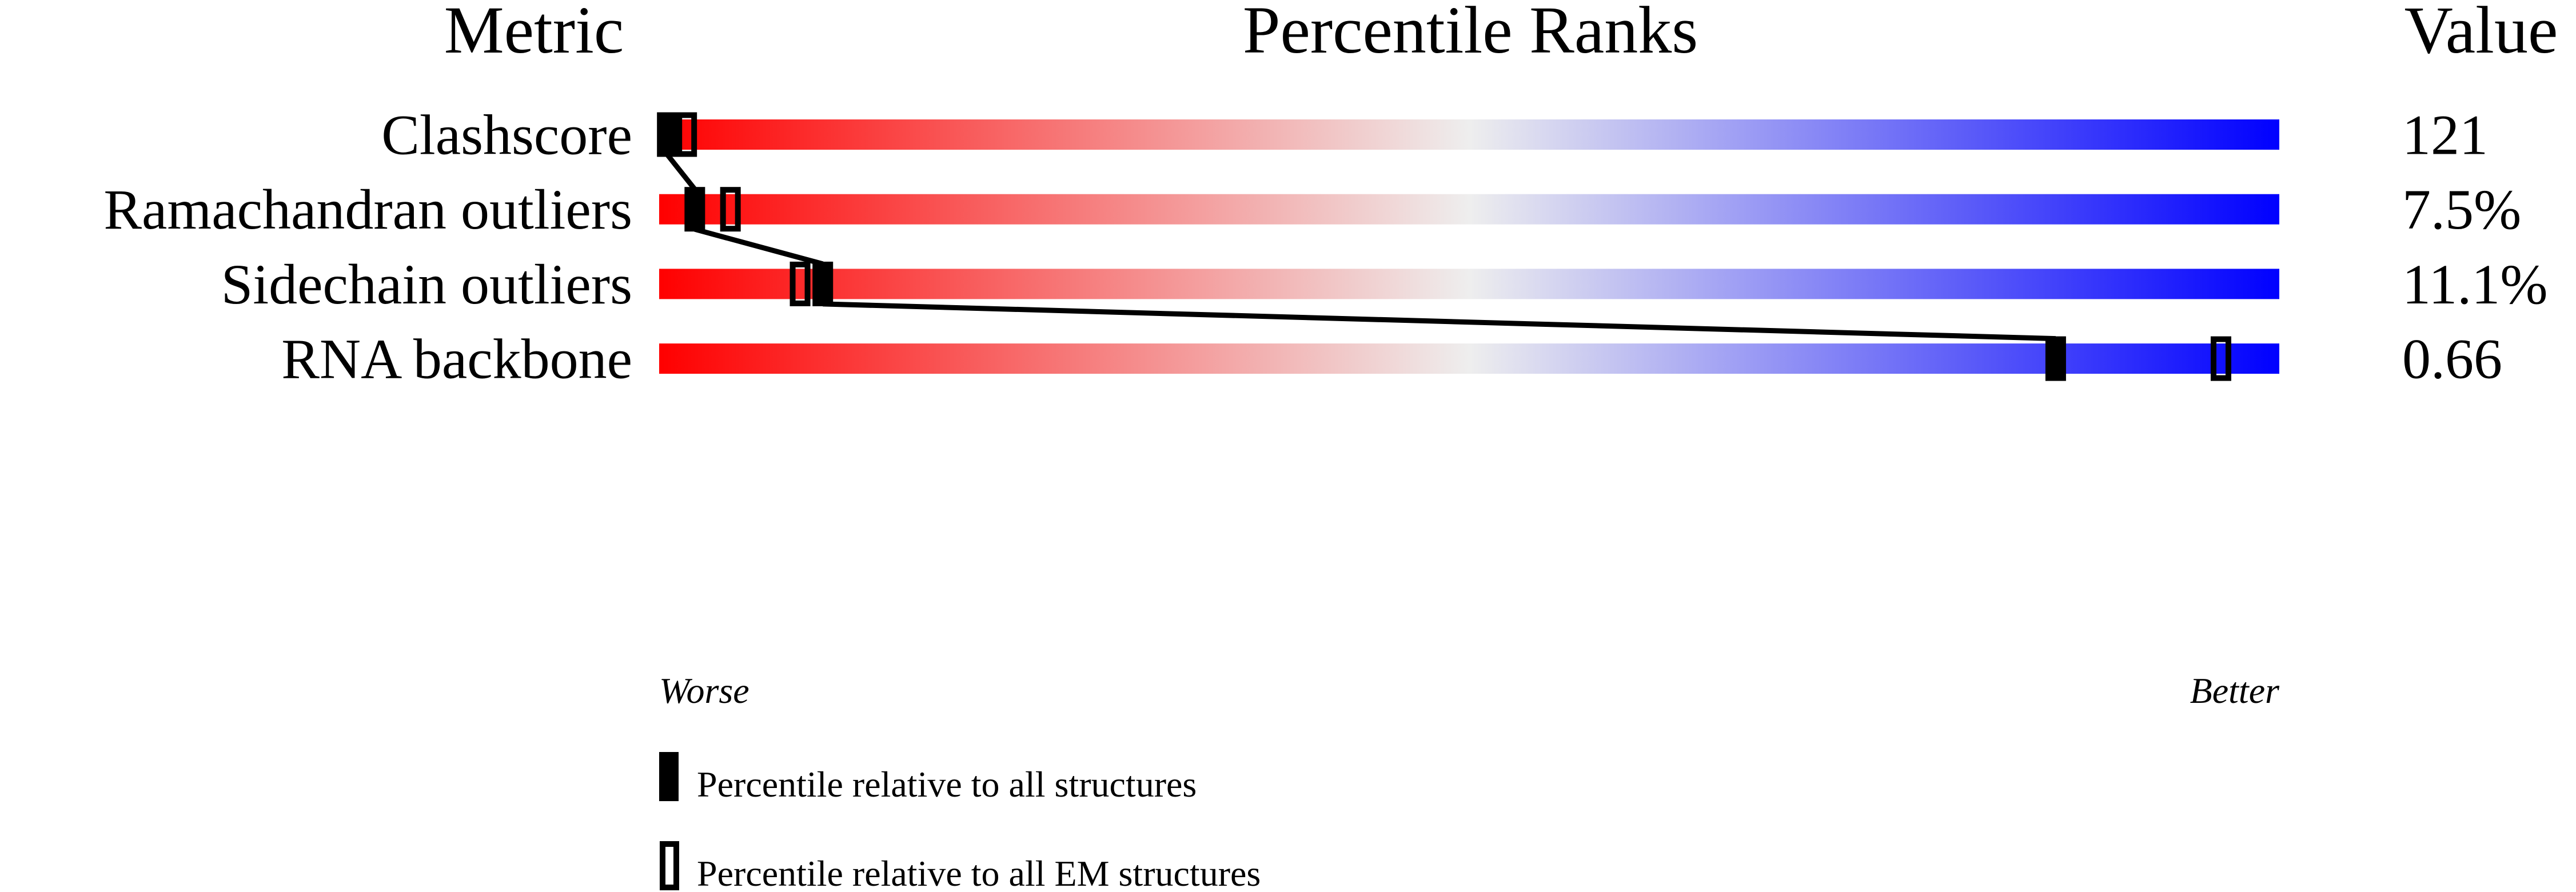  Describe the element at coordinates (2452, 359) in the screenshot. I see `metric-value: 0.66` at that location.